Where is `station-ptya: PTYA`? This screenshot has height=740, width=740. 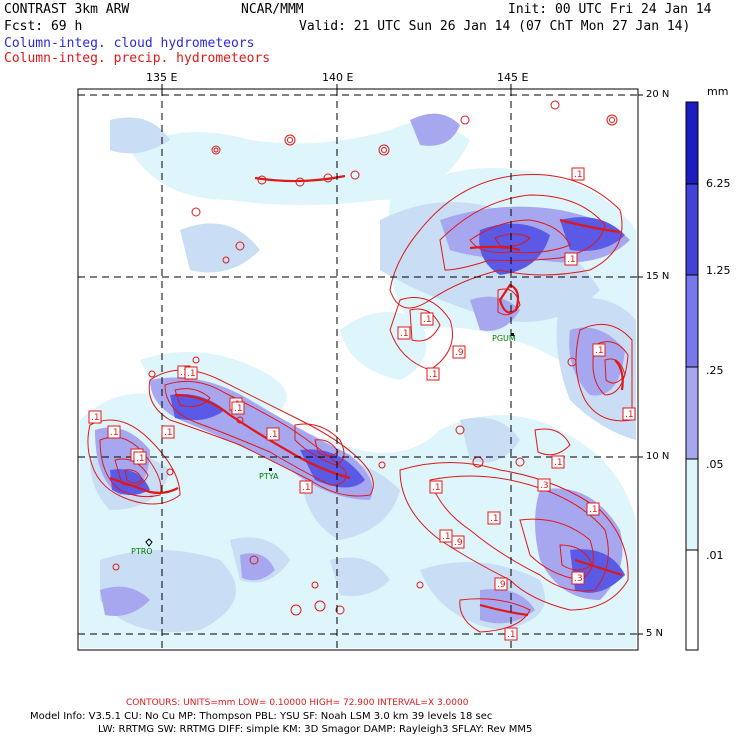
station-ptya: PTYA is located at coordinates (269, 476).